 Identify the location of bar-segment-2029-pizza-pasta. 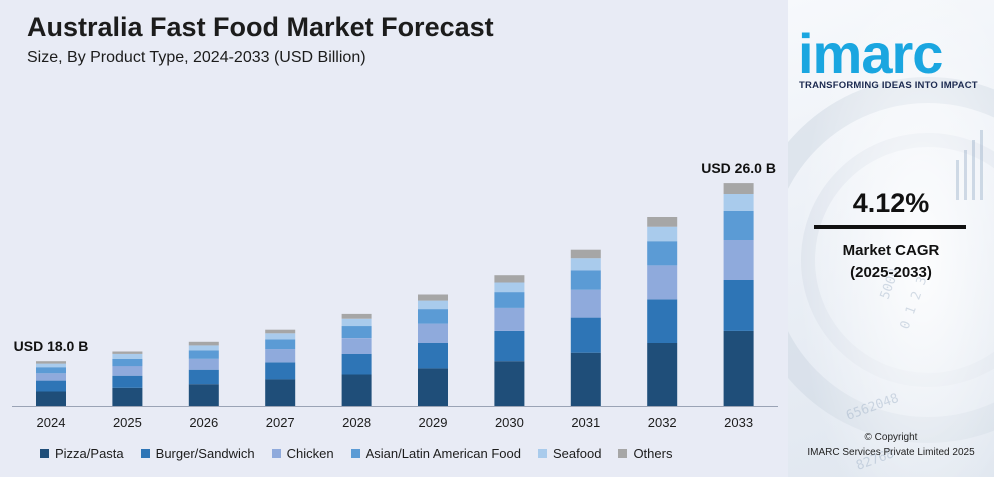
(433, 387).